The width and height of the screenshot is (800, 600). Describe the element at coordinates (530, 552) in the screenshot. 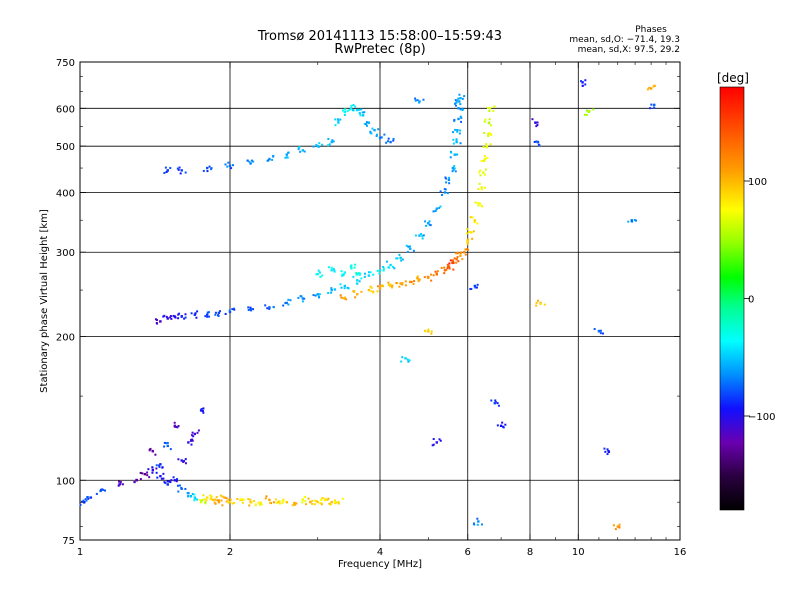

I see `x-tick-label: 8` at that location.